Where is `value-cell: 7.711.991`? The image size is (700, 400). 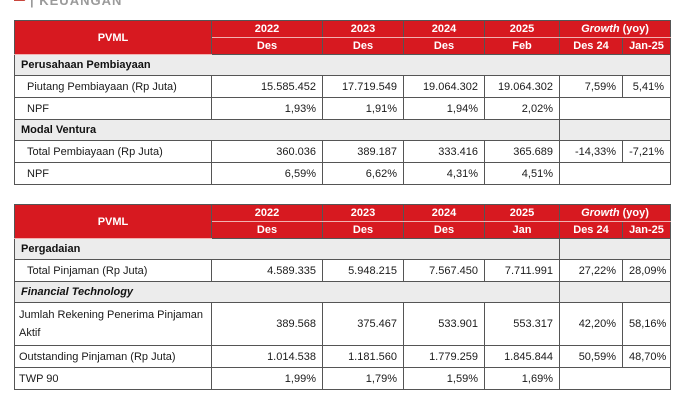 value-cell: 7.711.991 is located at coordinates (522, 270).